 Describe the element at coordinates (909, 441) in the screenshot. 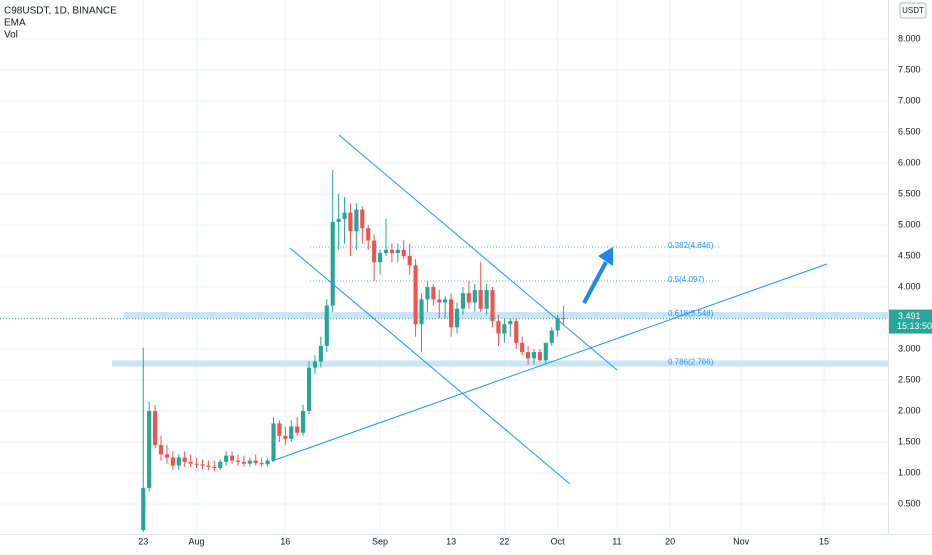

I see `y-tick-label: 1.500` at that location.